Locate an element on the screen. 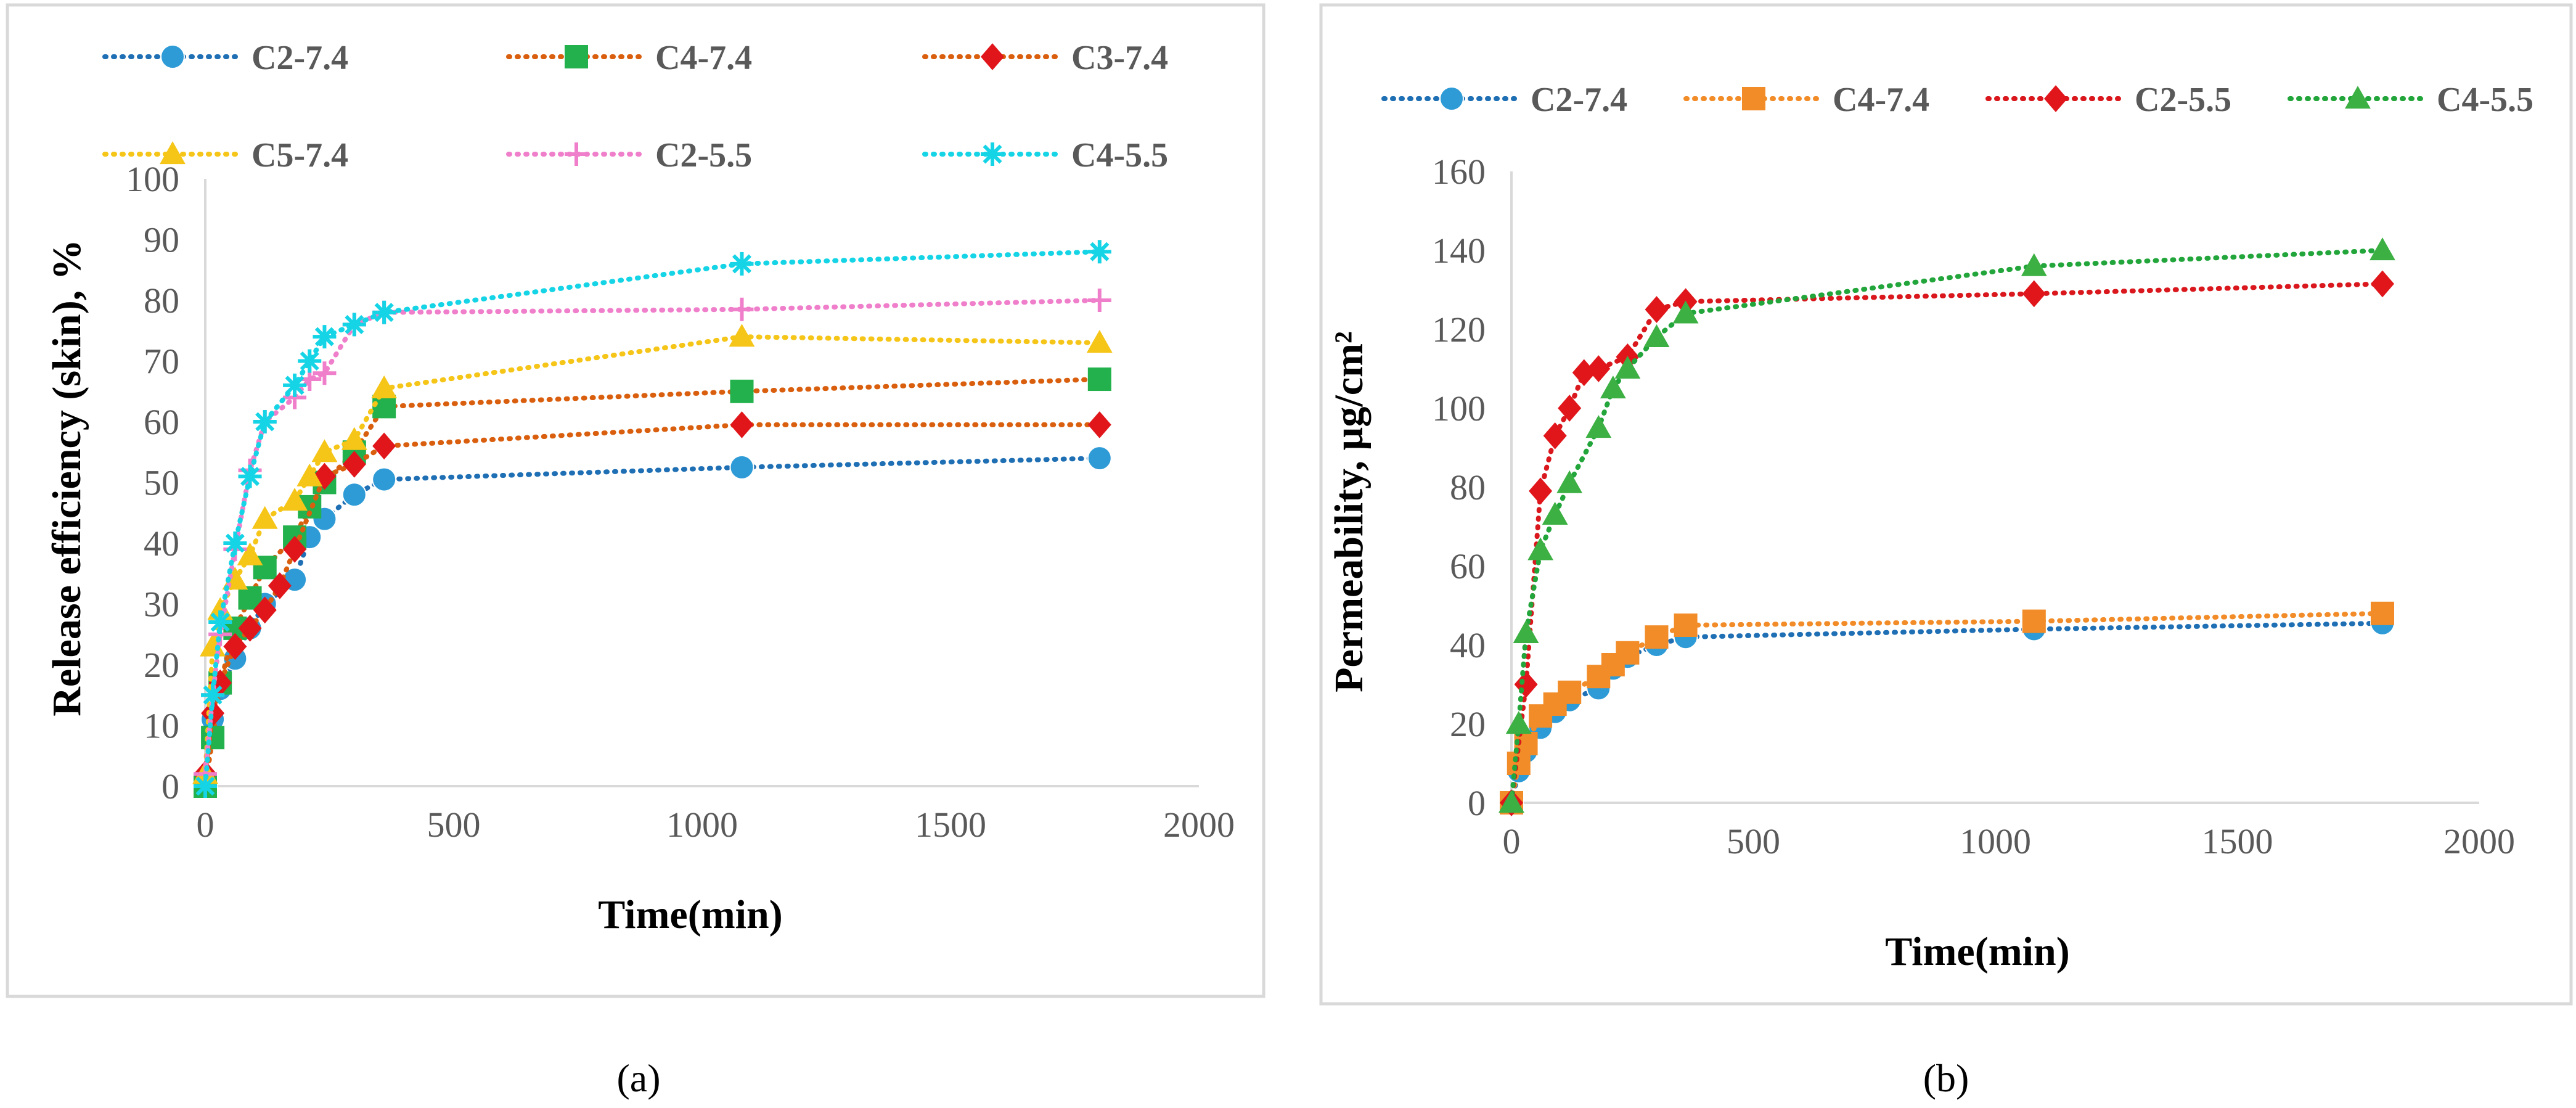 This screenshot has width=2576, height=1108. y-tick-label: 0 is located at coordinates (1477, 803).